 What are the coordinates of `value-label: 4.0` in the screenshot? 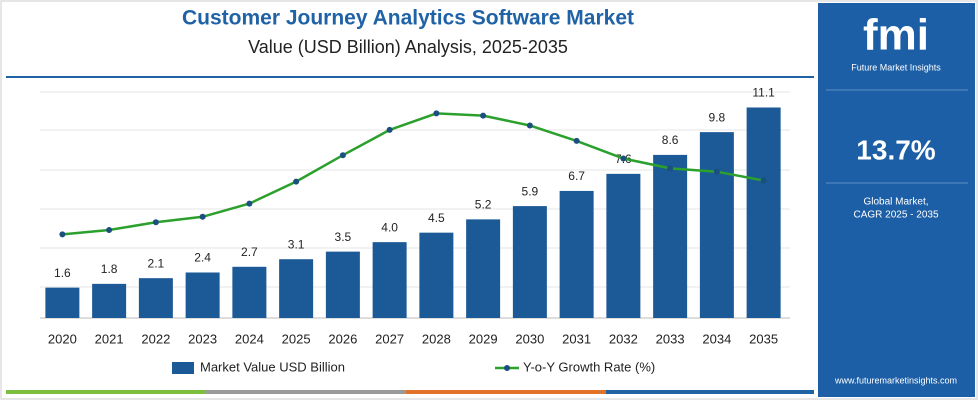 It's located at (389, 227).